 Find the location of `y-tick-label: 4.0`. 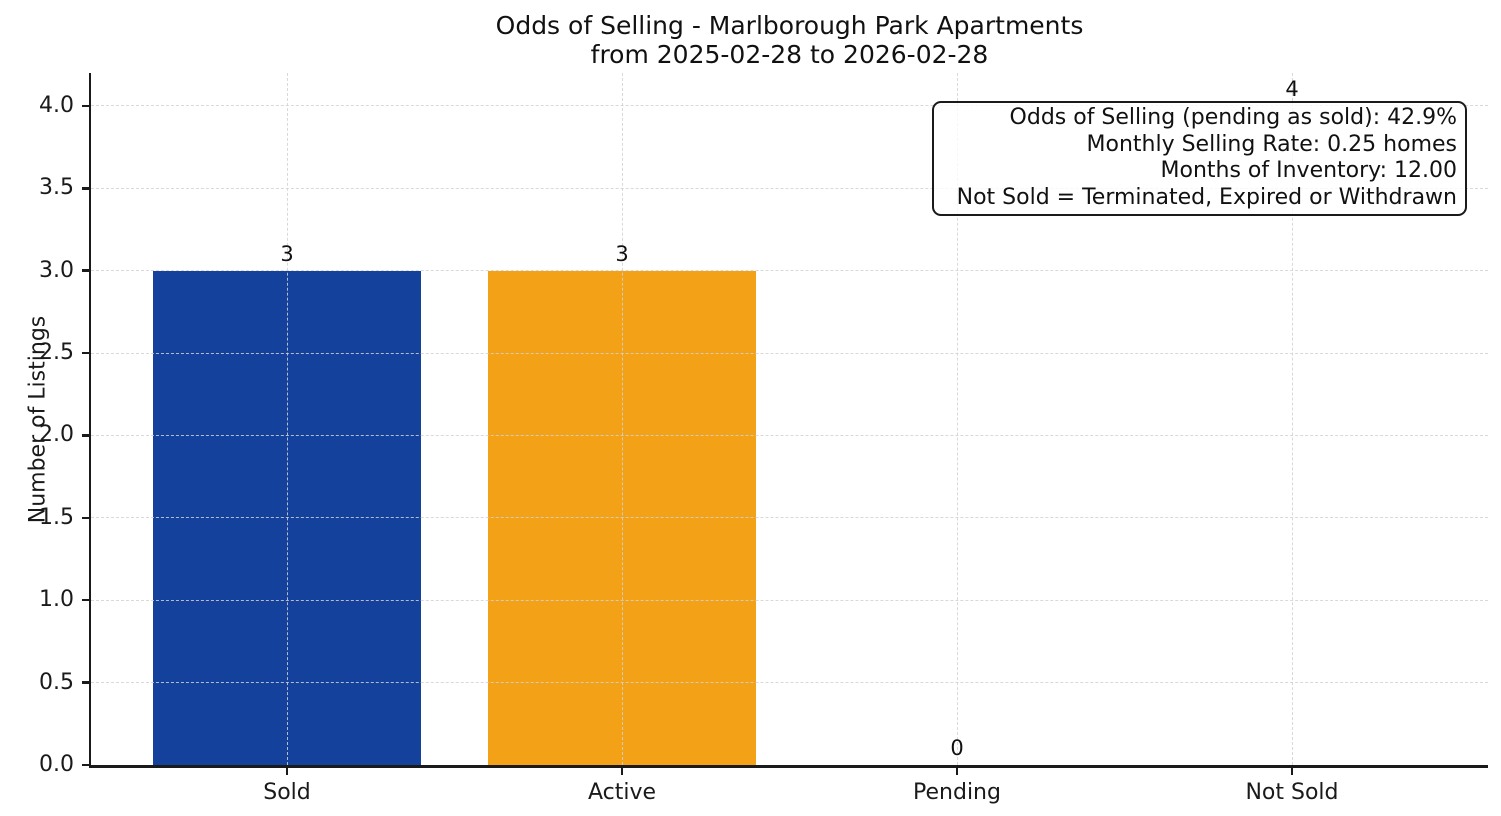

y-tick-label: 4.0 is located at coordinates (56, 105).